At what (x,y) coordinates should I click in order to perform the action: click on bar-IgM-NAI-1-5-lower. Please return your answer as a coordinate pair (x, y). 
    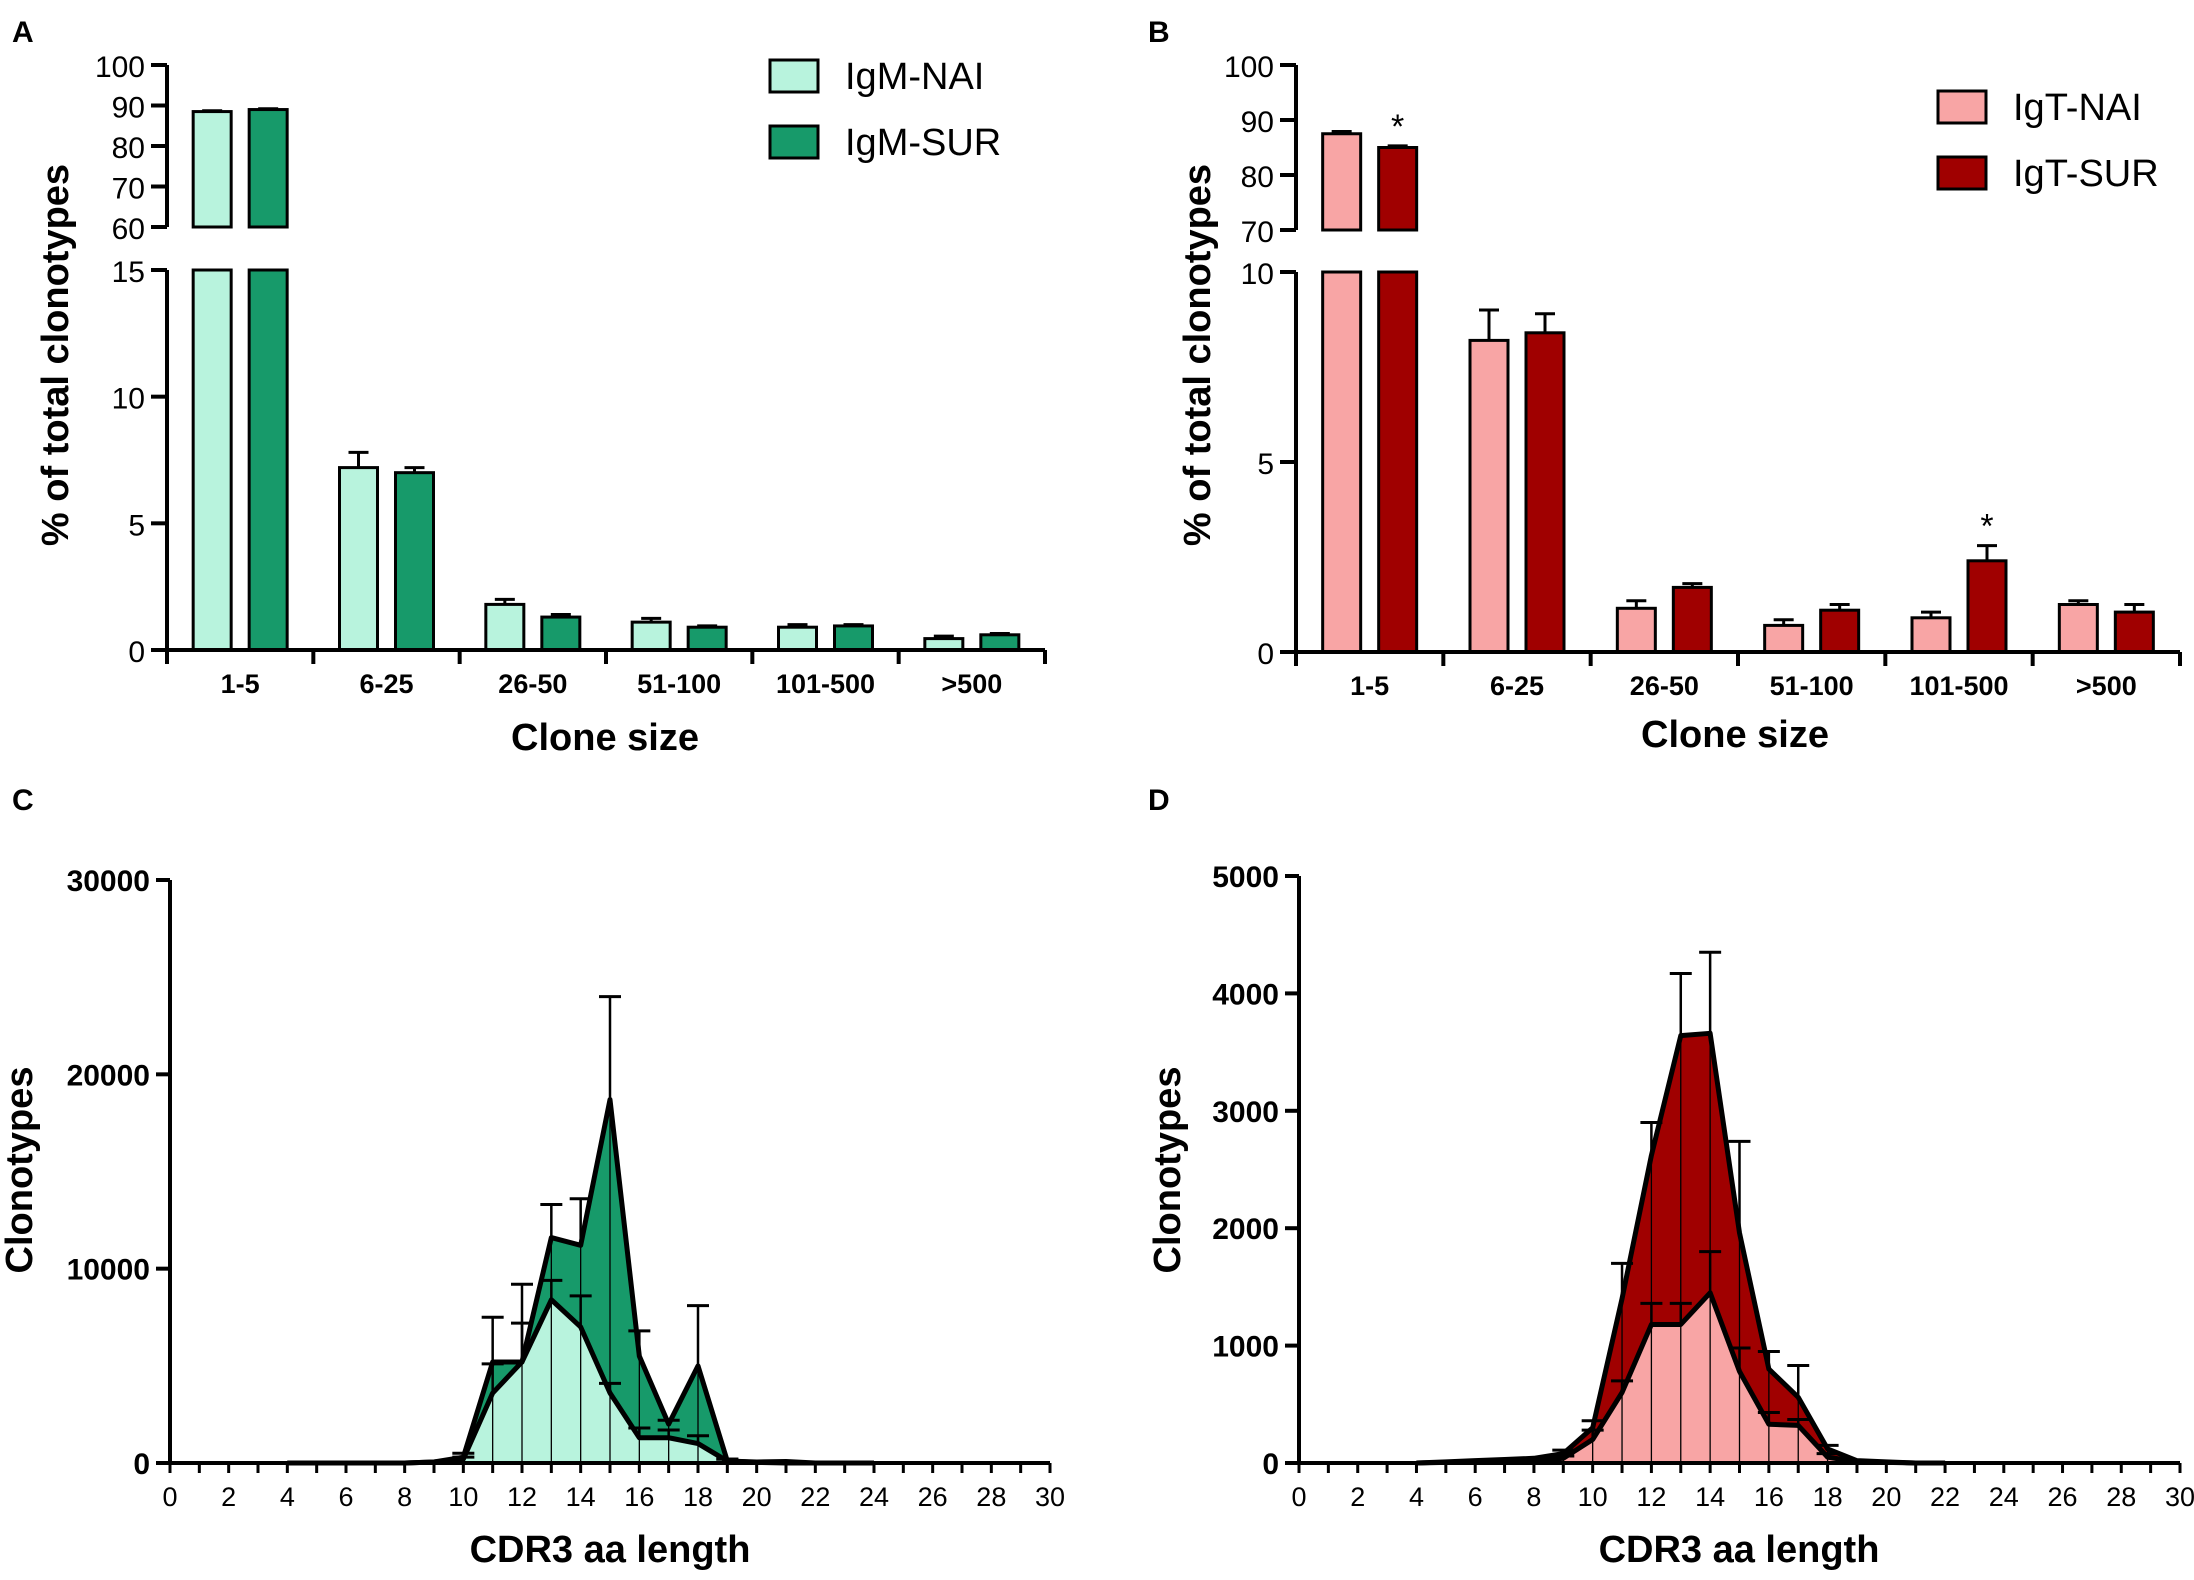
    Looking at the image, I should click on (212, 460).